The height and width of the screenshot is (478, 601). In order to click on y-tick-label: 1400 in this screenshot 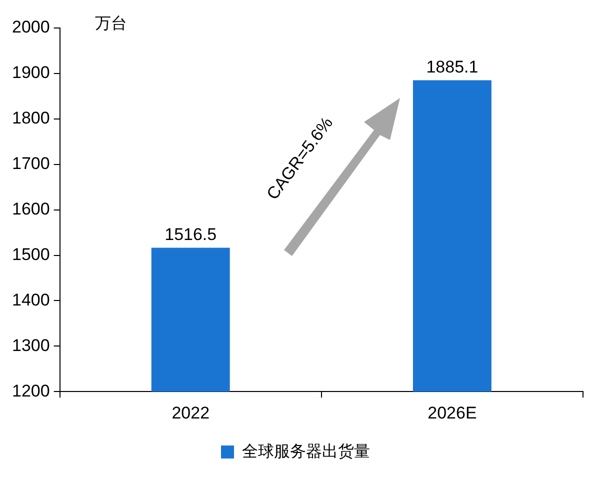, I will do `click(31, 300)`.